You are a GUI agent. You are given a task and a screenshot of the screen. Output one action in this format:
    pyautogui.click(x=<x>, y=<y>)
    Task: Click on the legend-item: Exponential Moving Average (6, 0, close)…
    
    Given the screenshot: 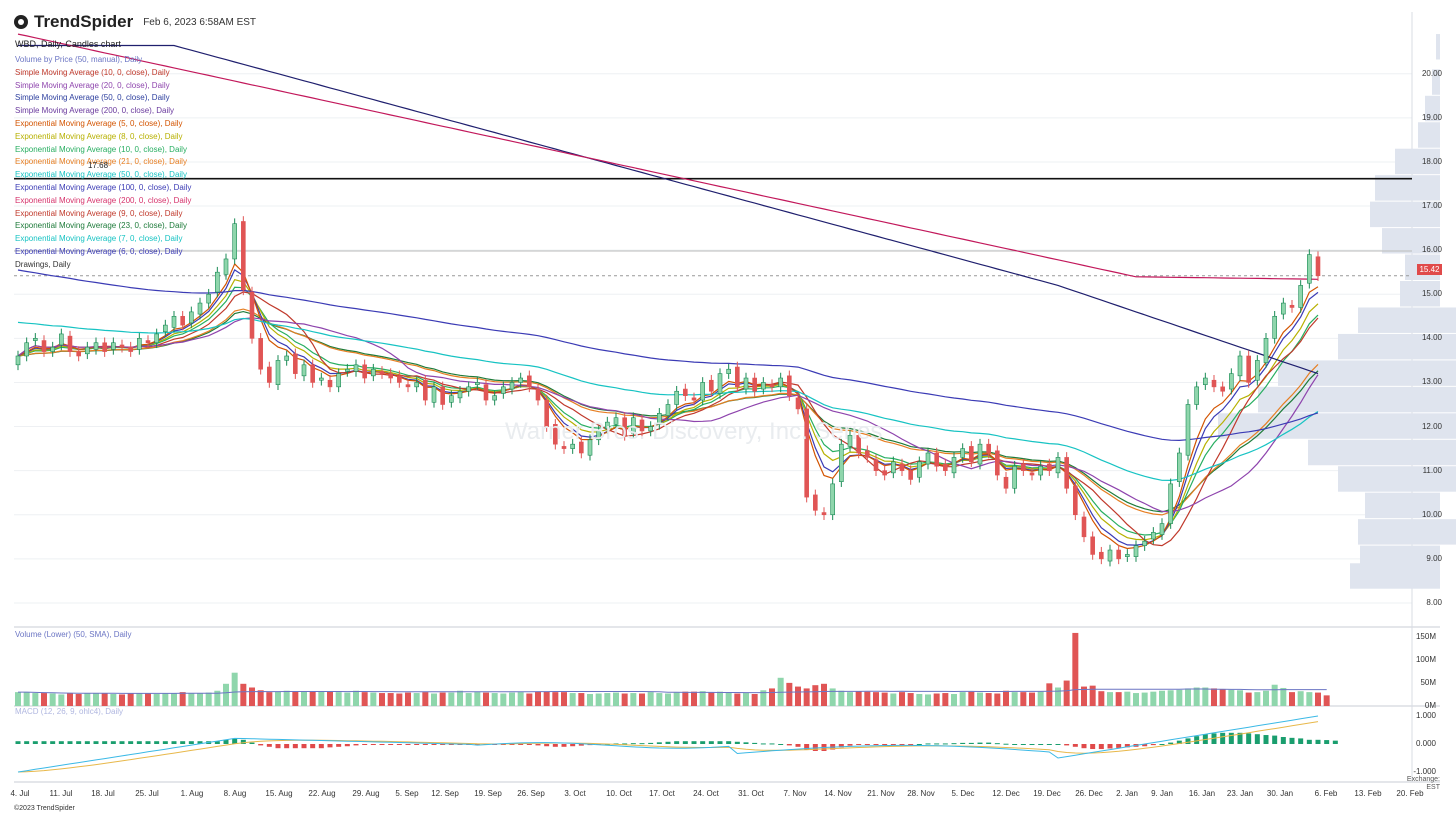 What is the action you would take?
    pyautogui.click(x=99, y=251)
    